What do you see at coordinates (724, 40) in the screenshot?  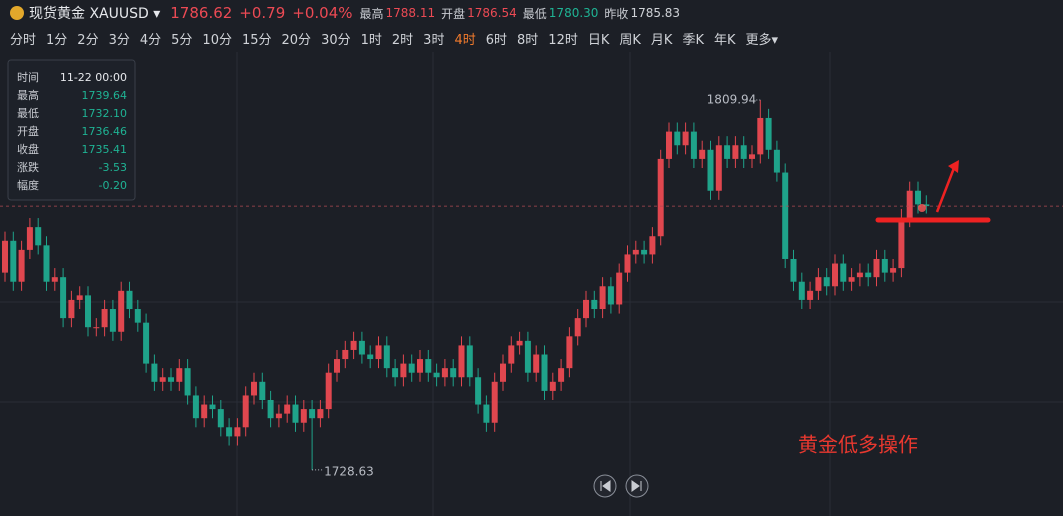 I see `period-button: 年K` at bounding box center [724, 40].